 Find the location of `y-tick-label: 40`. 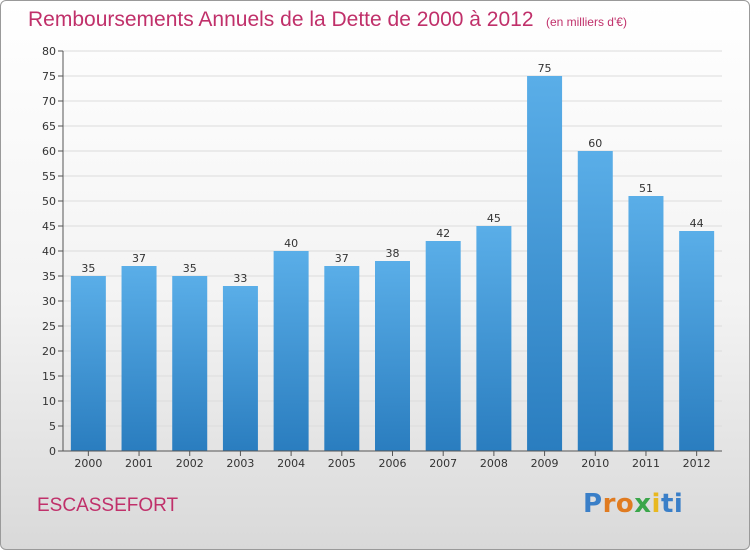

y-tick-label: 40 is located at coordinates (49, 251).